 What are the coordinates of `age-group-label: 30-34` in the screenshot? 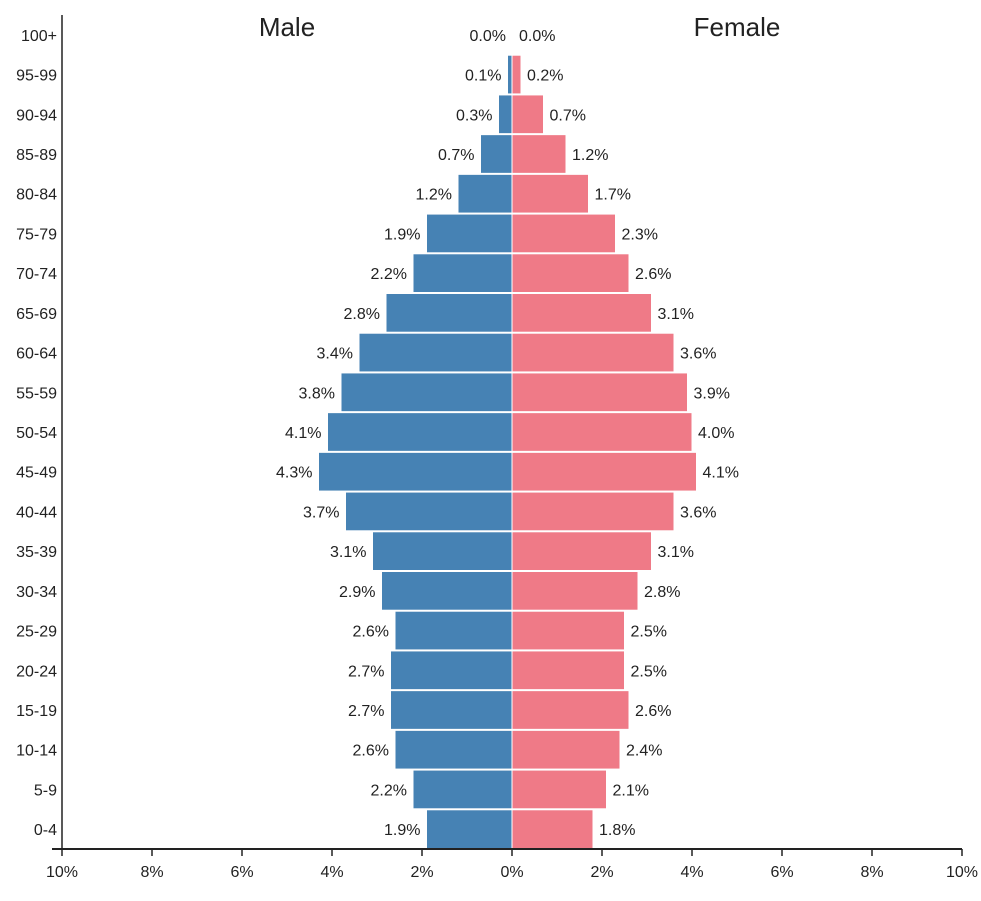 It's located at (36, 592).